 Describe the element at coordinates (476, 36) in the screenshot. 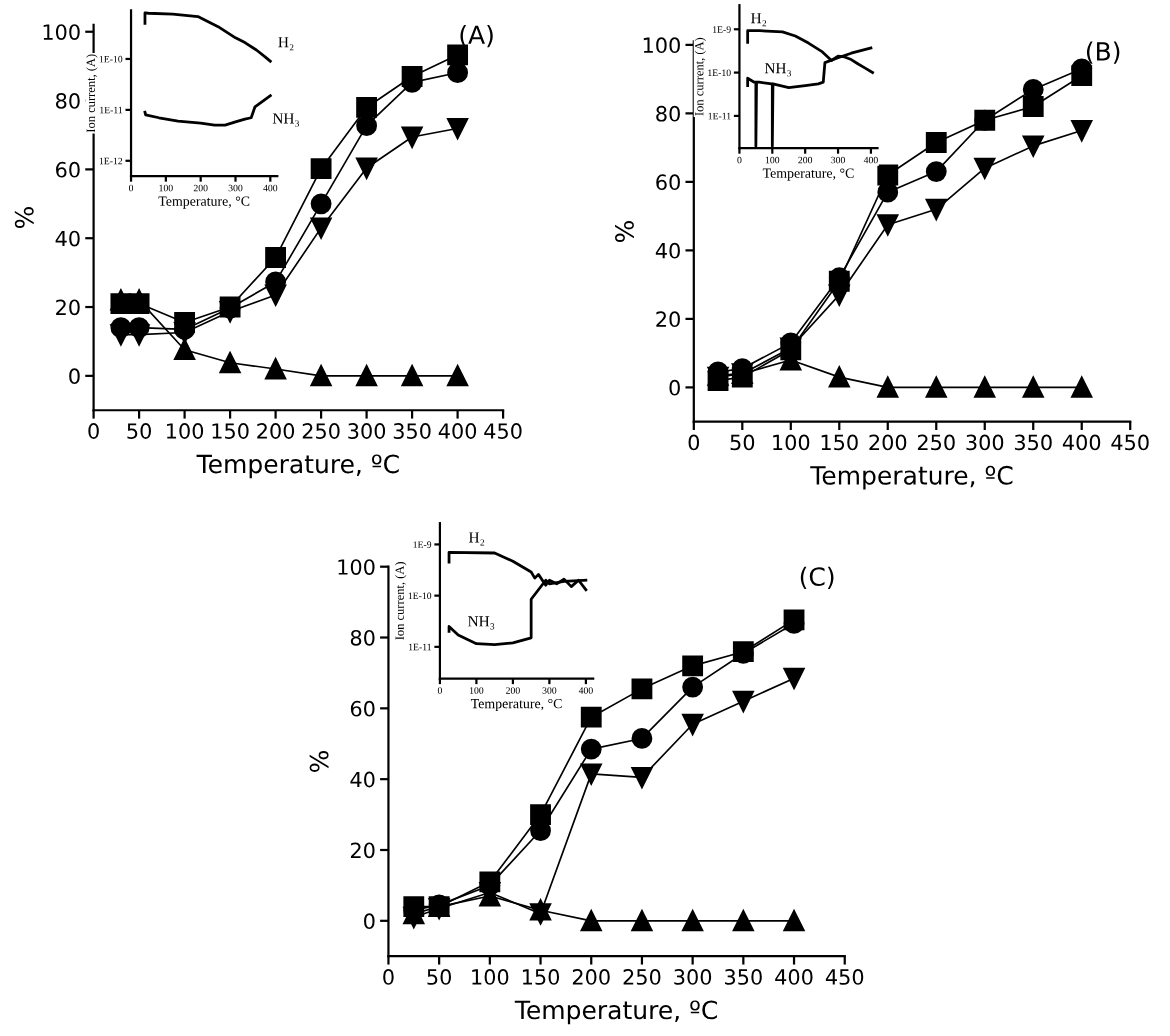

I see `annotation: (A)` at that location.